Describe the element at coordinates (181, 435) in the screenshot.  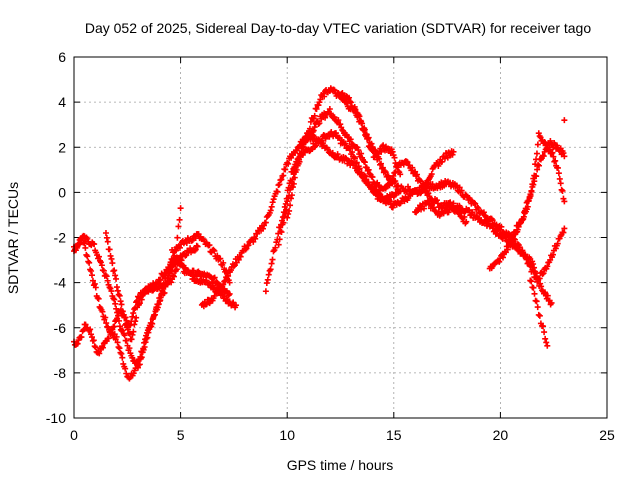
I see `x-tick-label: 5` at that location.